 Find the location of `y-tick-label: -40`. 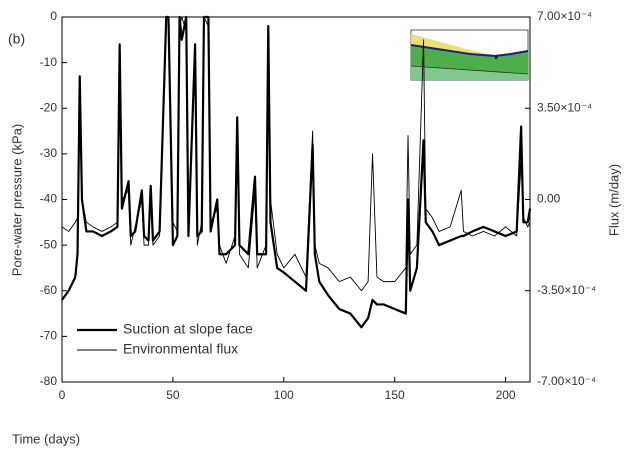

y-tick-label: -40 is located at coordinates (49, 199).